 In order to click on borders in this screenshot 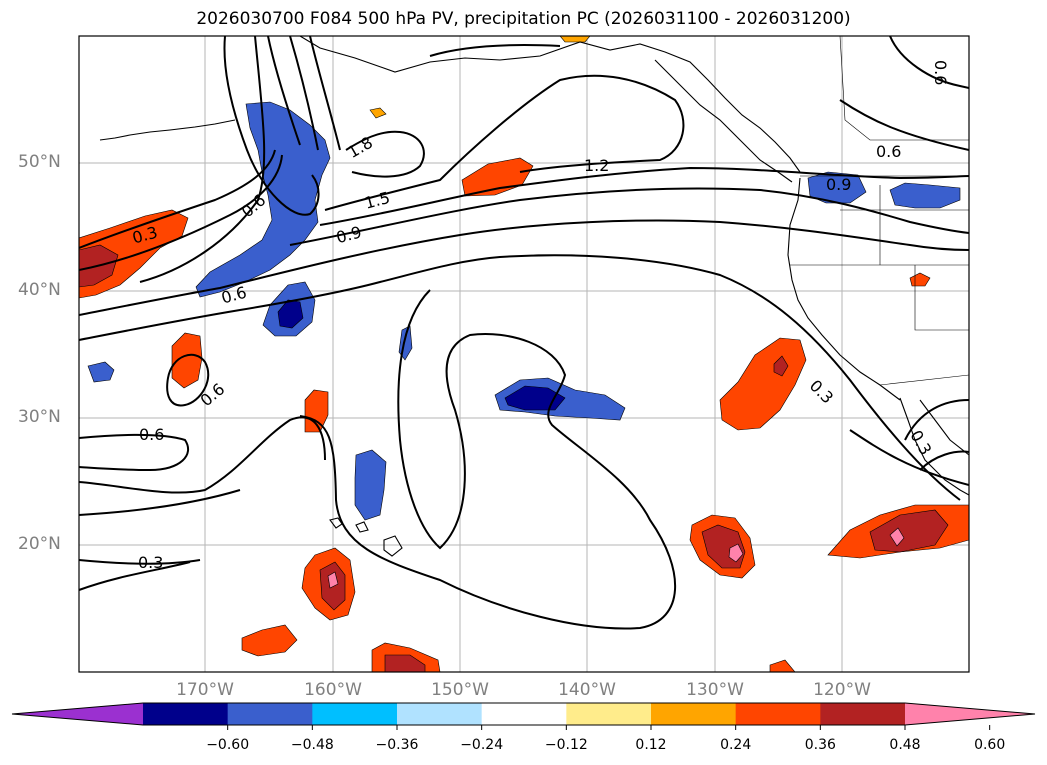, I will do `click(879, 211)`.